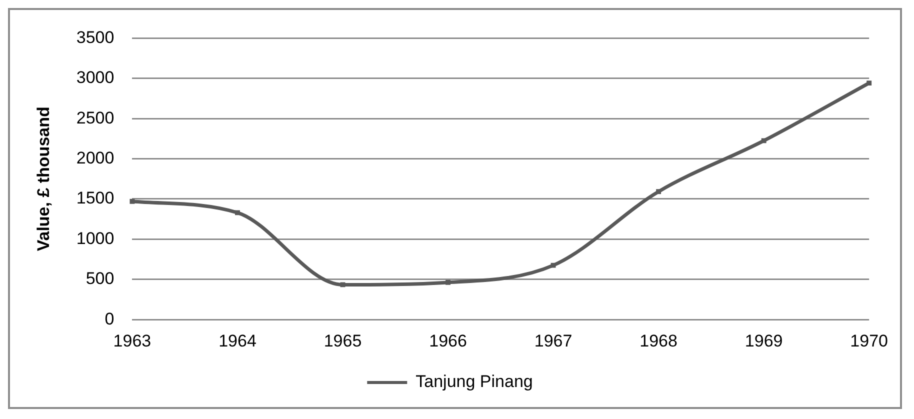 Image resolution: width=914 pixels, height=419 pixels. What do you see at coordinates (763, 340) in the screenshot?
I see `x-tick-label: 1969` at bounding box center [763, 340].